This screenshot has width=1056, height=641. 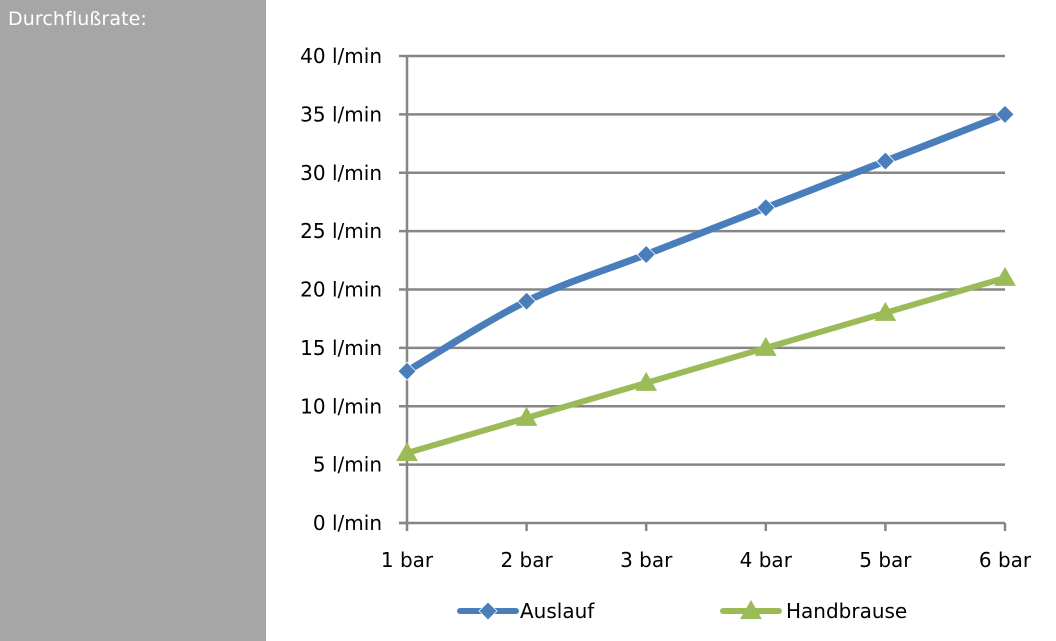 What do you see at coordinates (341, 56) in the screenshot?
I see `y-tick-label: 40 l/min` at bounding box center [341, 56].